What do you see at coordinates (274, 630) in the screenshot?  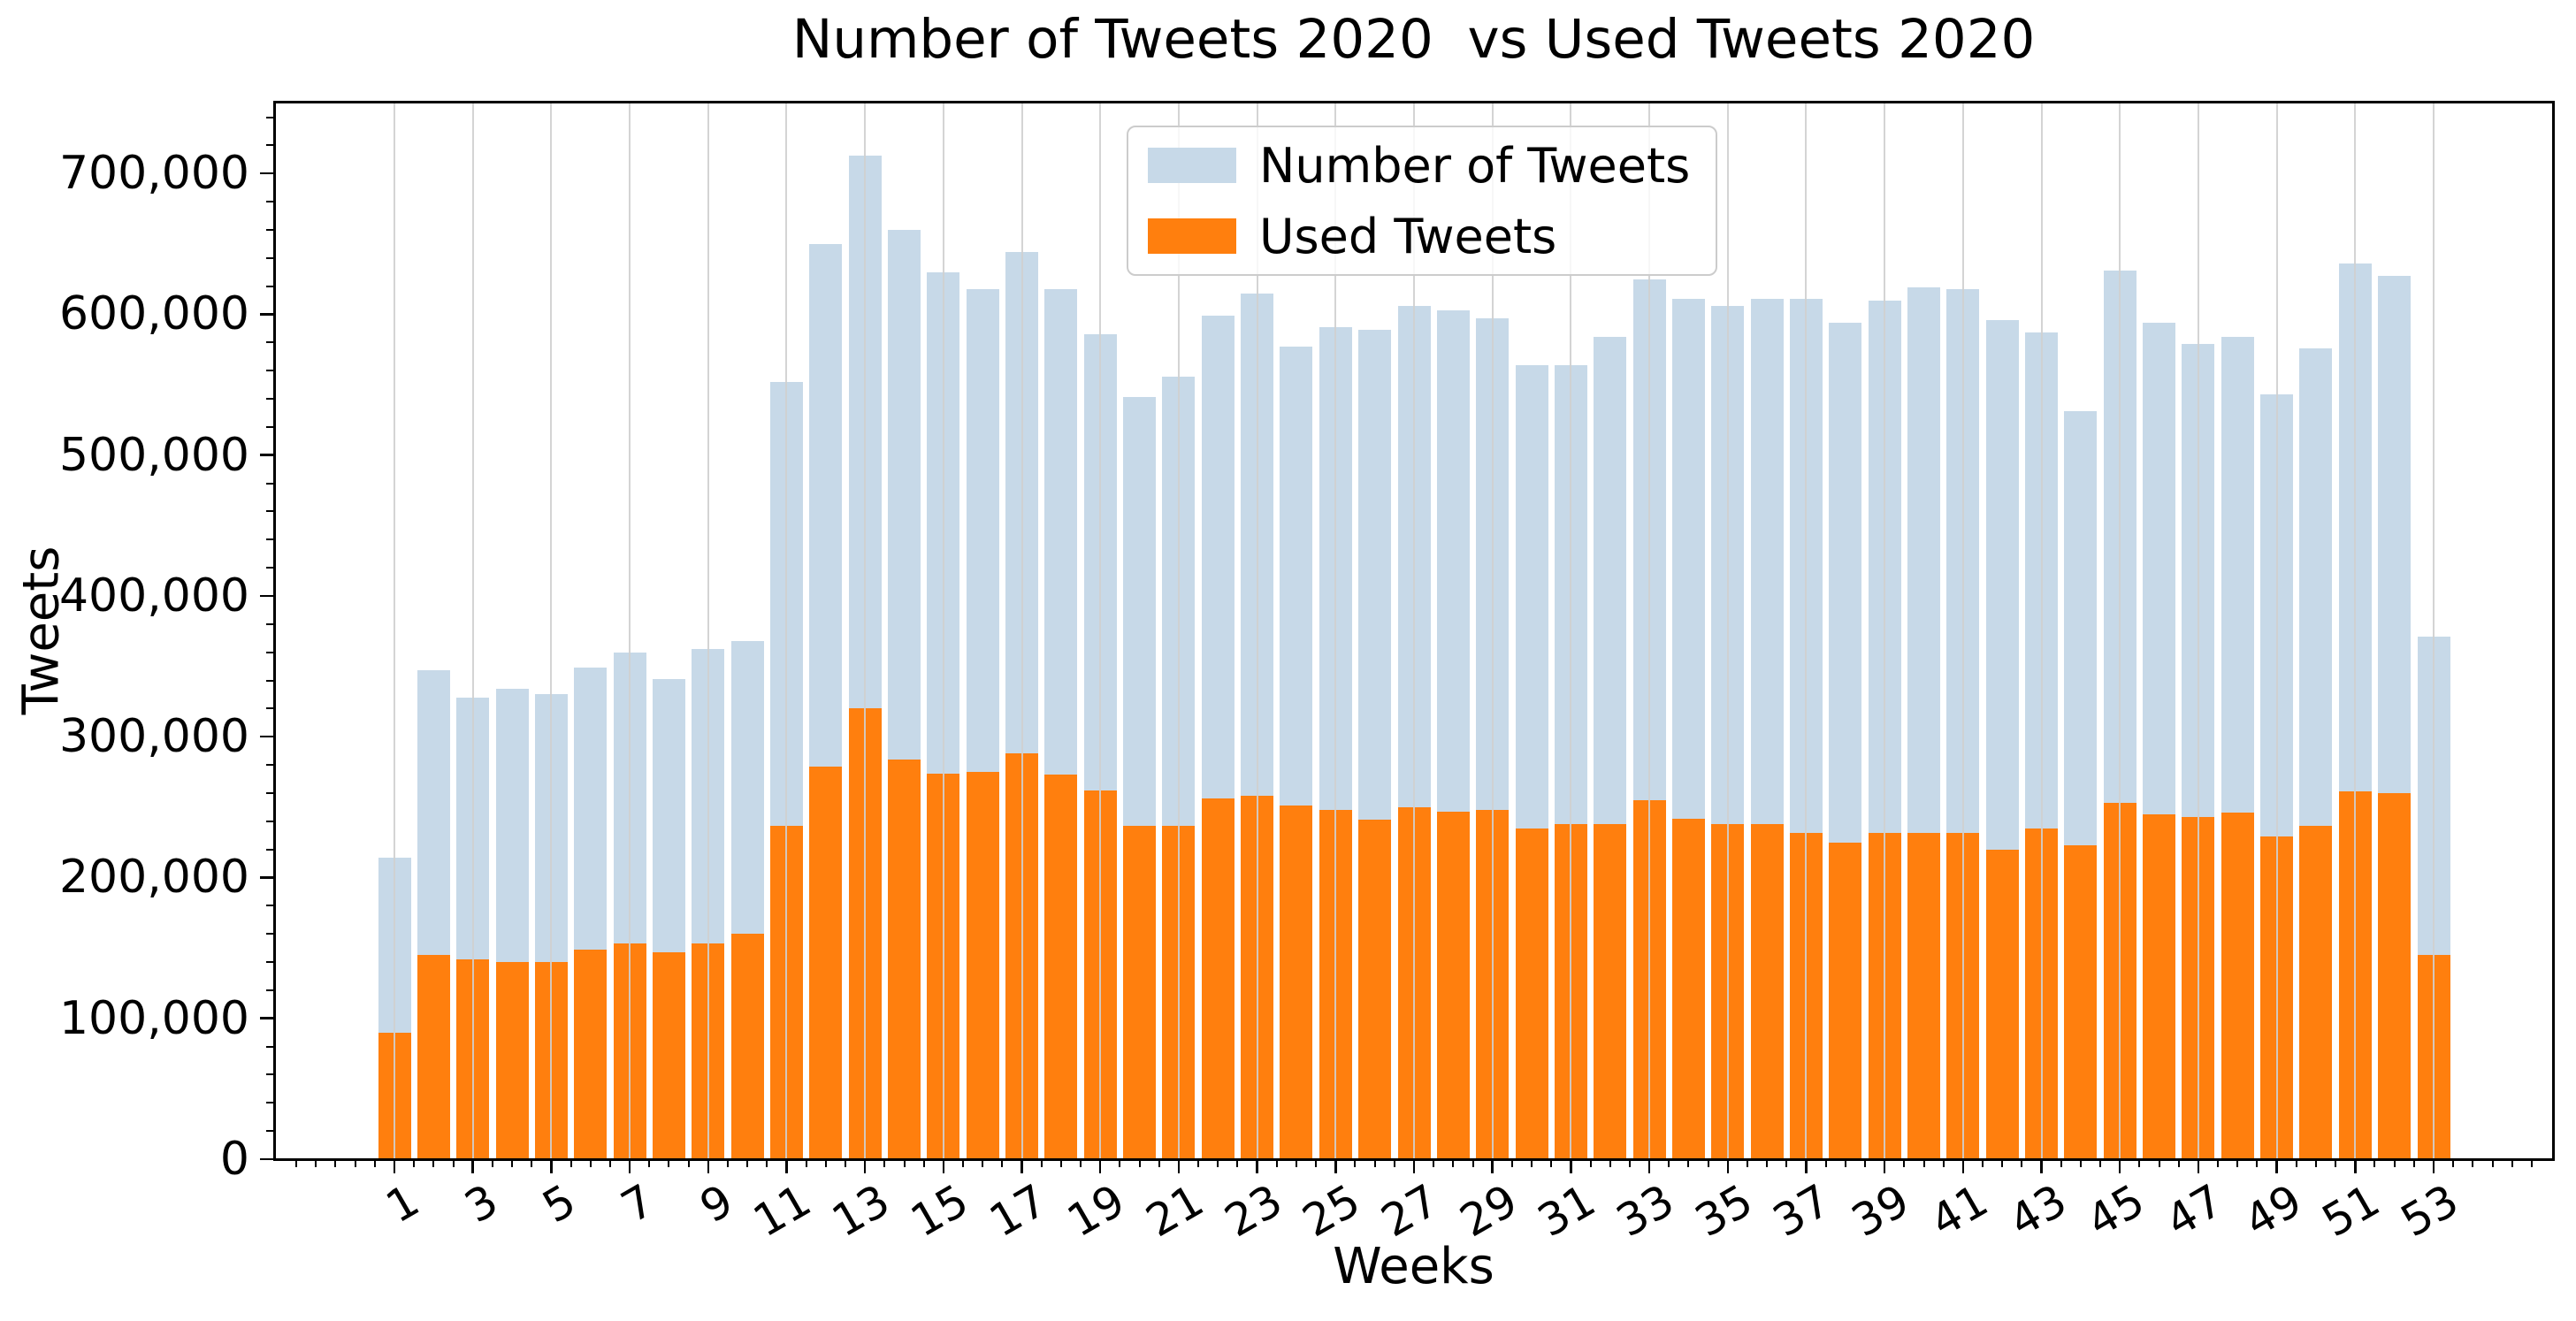 I see `left-spine` at bounding box center [274, 630].